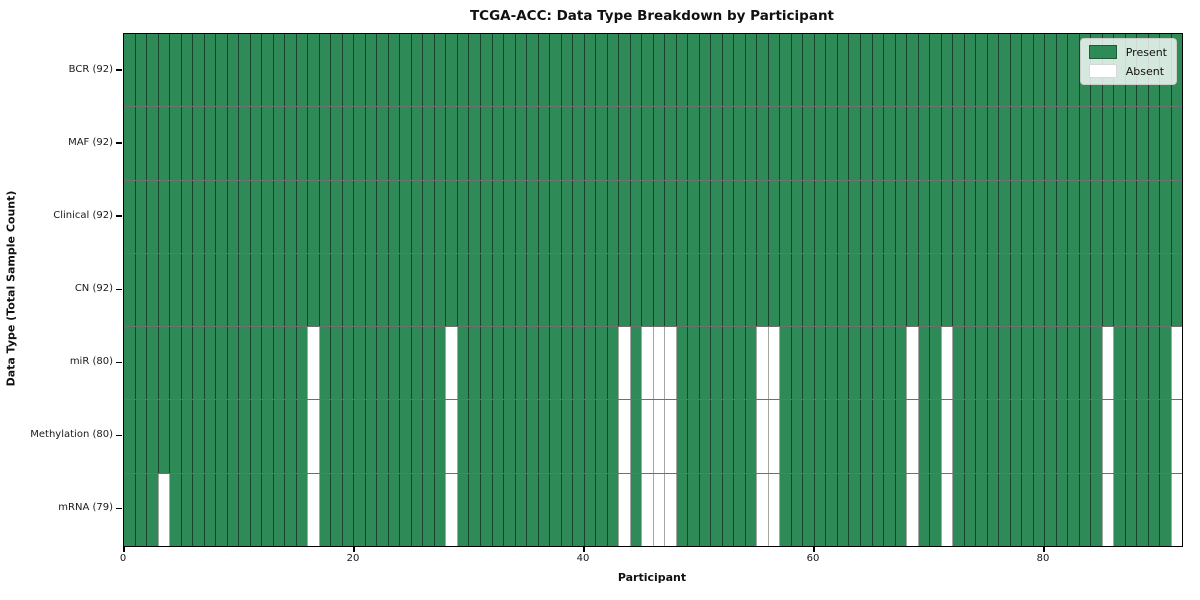 This screenshot has width=1200, height=600. I want to click on heatmap-row-methylation, so click(653, 436).